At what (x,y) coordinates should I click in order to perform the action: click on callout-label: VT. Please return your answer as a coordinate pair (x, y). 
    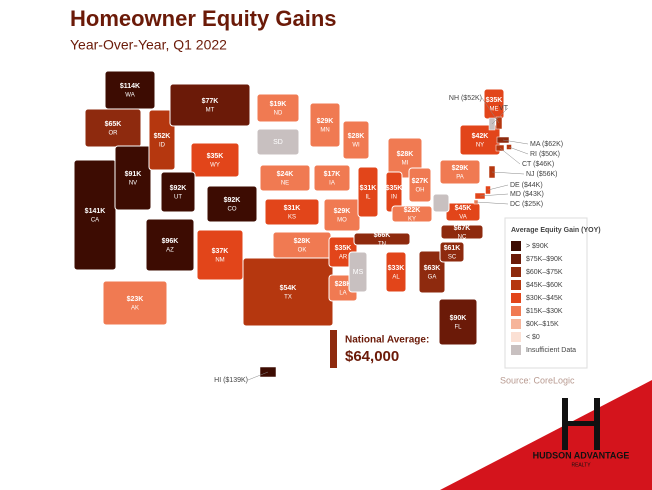
    Looking at the image, I should click on (504, 108).